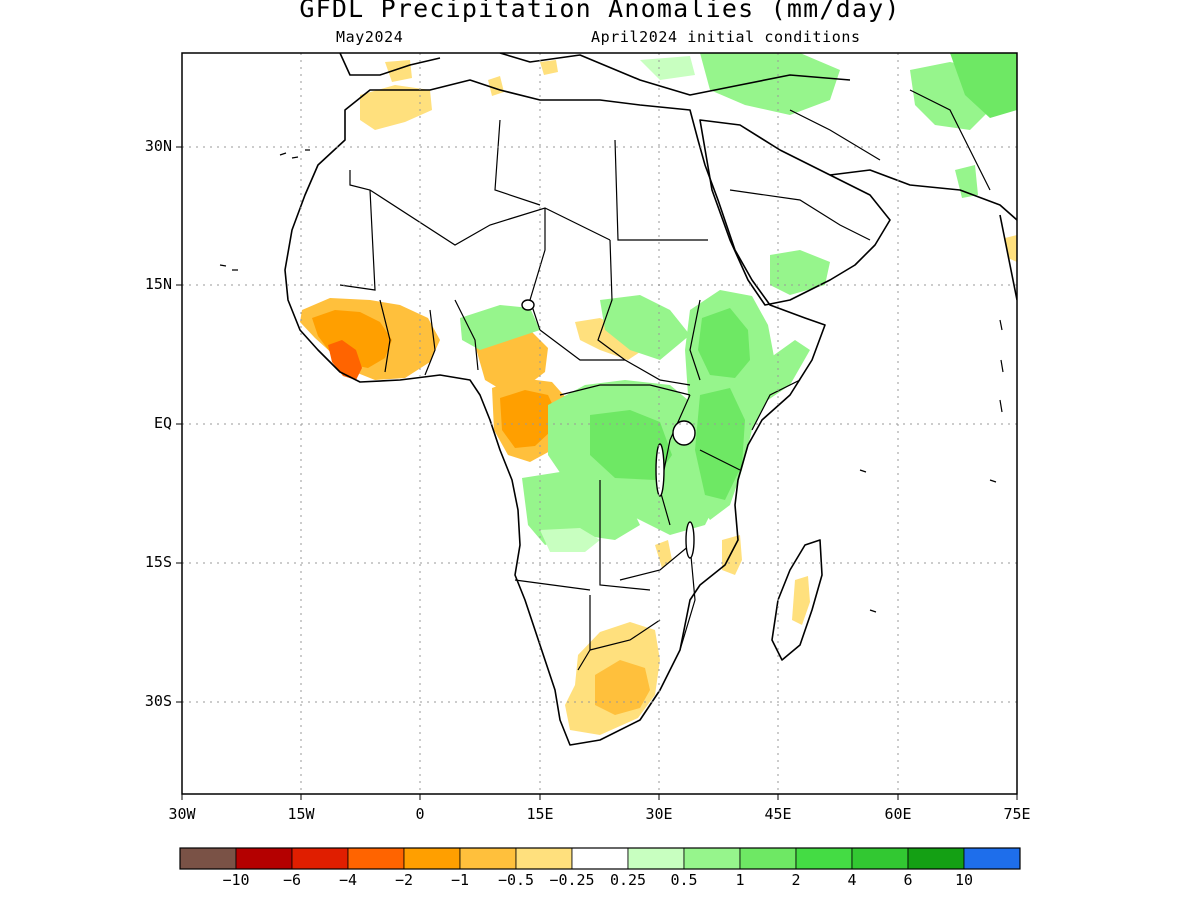 The image size is (1200, 900). I want to click on border-libya-egypt, so click(661, 190).